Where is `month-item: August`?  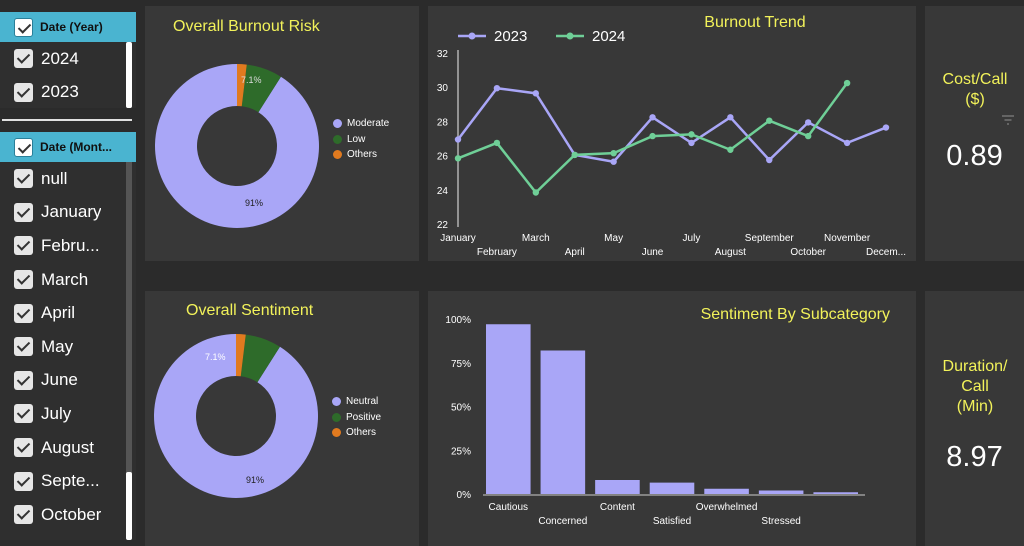
month-item: August is located at coordinates (68, 448).